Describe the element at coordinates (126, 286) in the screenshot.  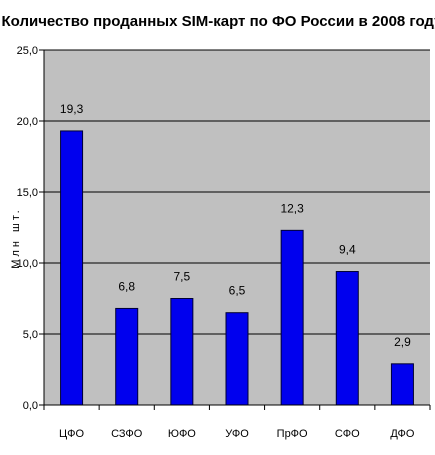
I see `data-label: 6,8` at that location.